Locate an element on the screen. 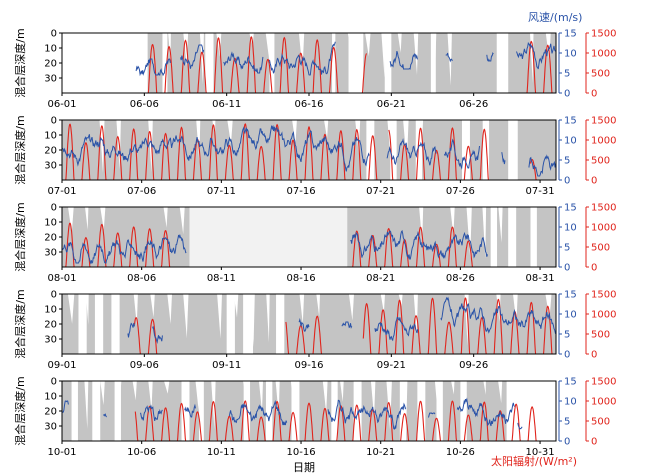 The width and height of the screenshot is (661, 475). x-tick-label: 10-21 is located at coordinates (380, 452).